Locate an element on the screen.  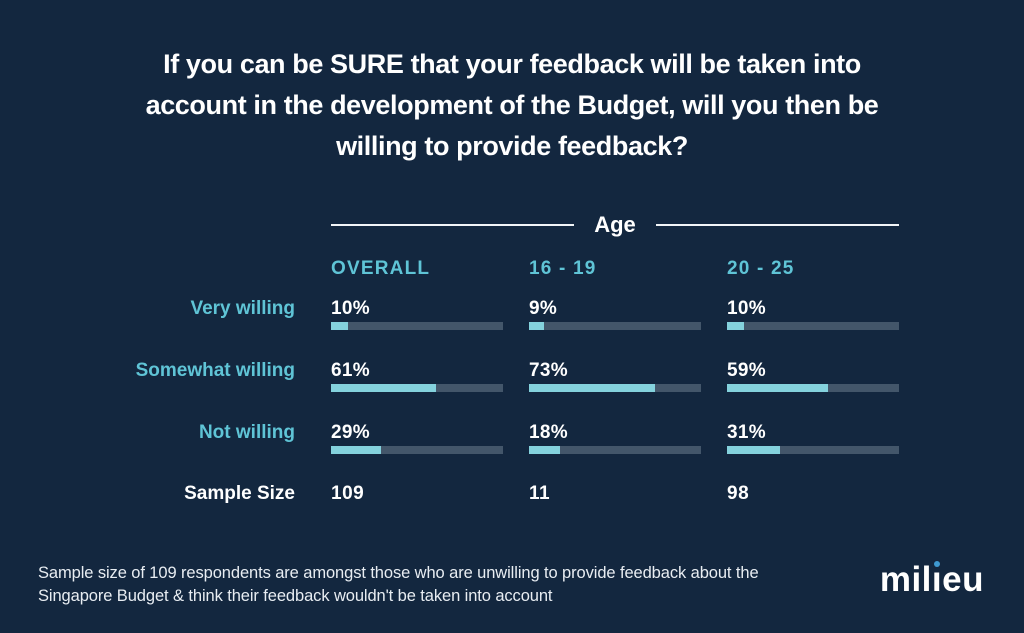
percent-value: 31% is located at coordinates (746, 432).